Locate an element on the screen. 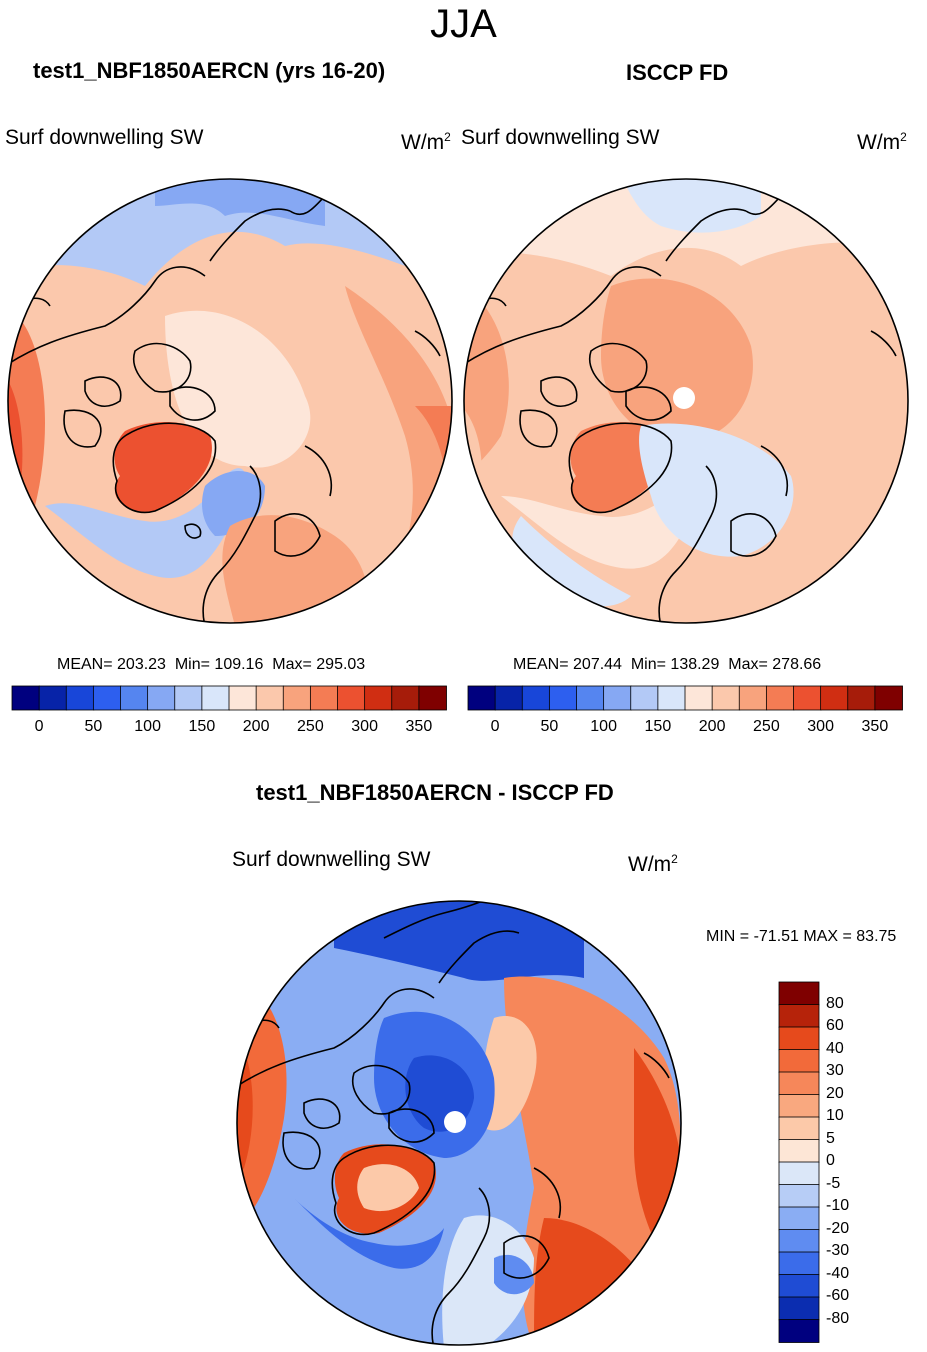  model-colorbar-tick-label: 150 is located at coordinates (202, 726).